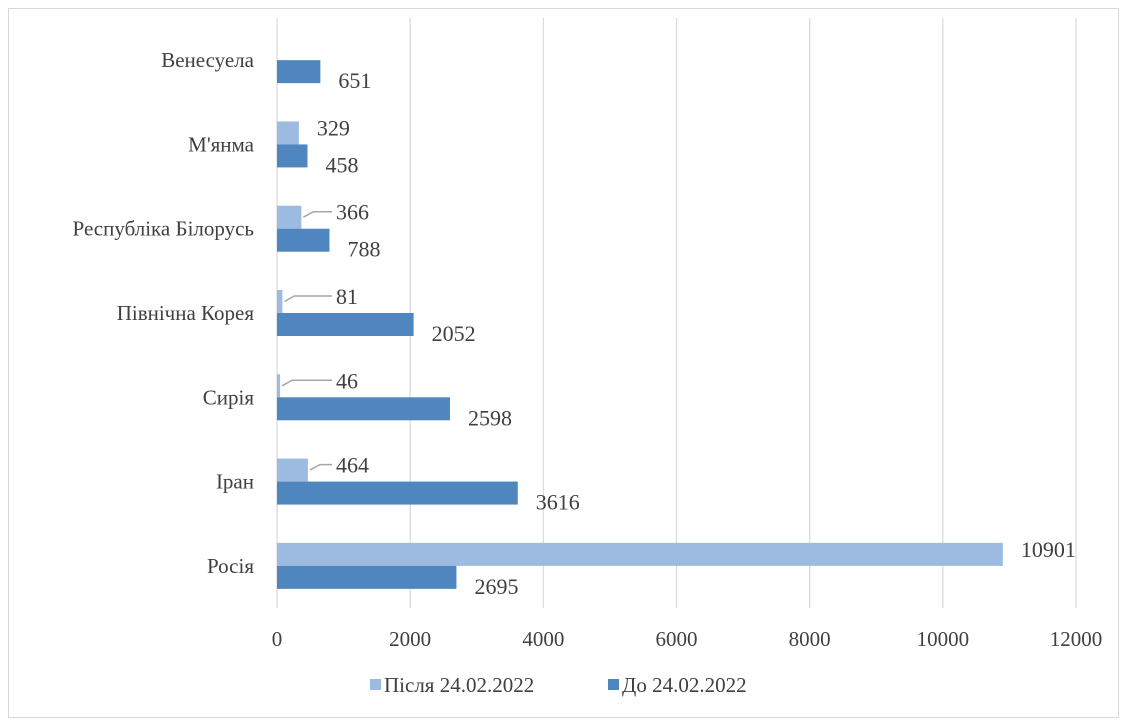 Image resolution: width=1121 pixels, height=720 pixels. What do you see at coordinates (363, 249) in the screenshot?
I see `value-label-до-24-02-2022-республіка-білорусь: 788` at bounding box center [363, 249].